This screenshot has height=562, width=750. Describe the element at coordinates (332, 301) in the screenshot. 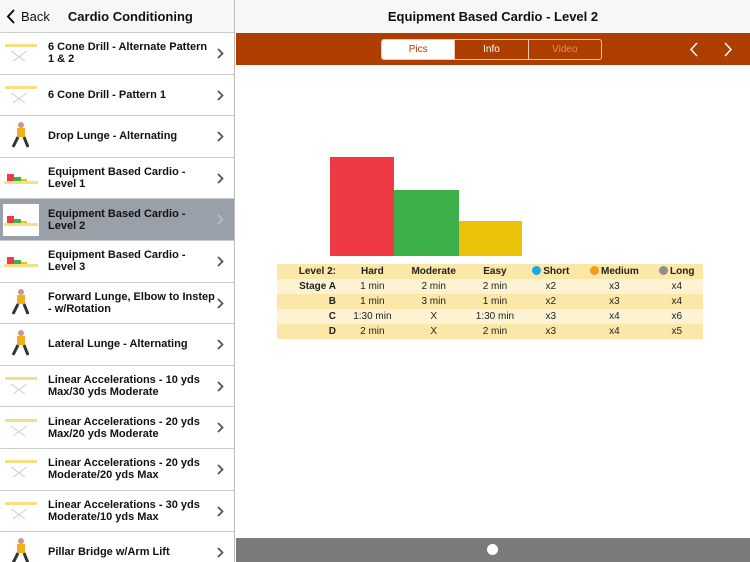

I see `table-cell: B` at that location.